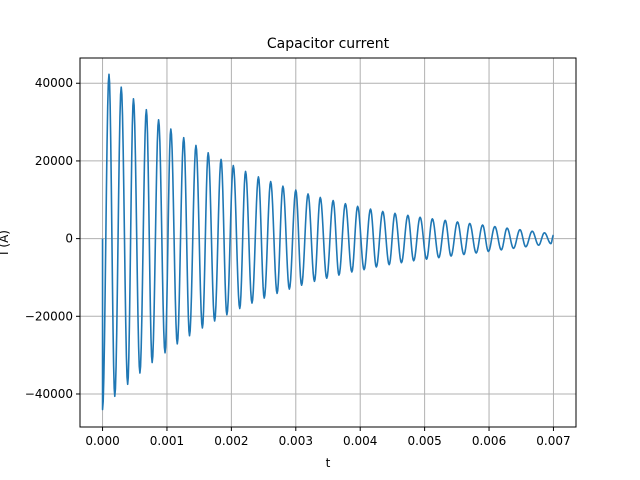  What do you see at coordinates (49, 394) in the screenshot?
I see `y-tick-label: −40000` at bounding box center [49, 394].